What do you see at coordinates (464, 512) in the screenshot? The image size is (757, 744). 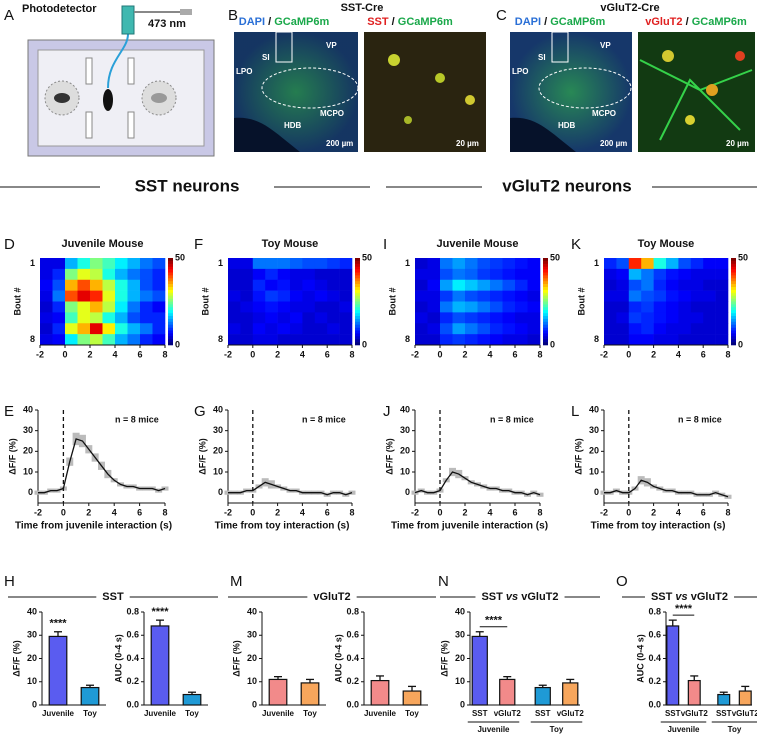 I see `x-tick-label: 2` at bounding box center [464, 512].